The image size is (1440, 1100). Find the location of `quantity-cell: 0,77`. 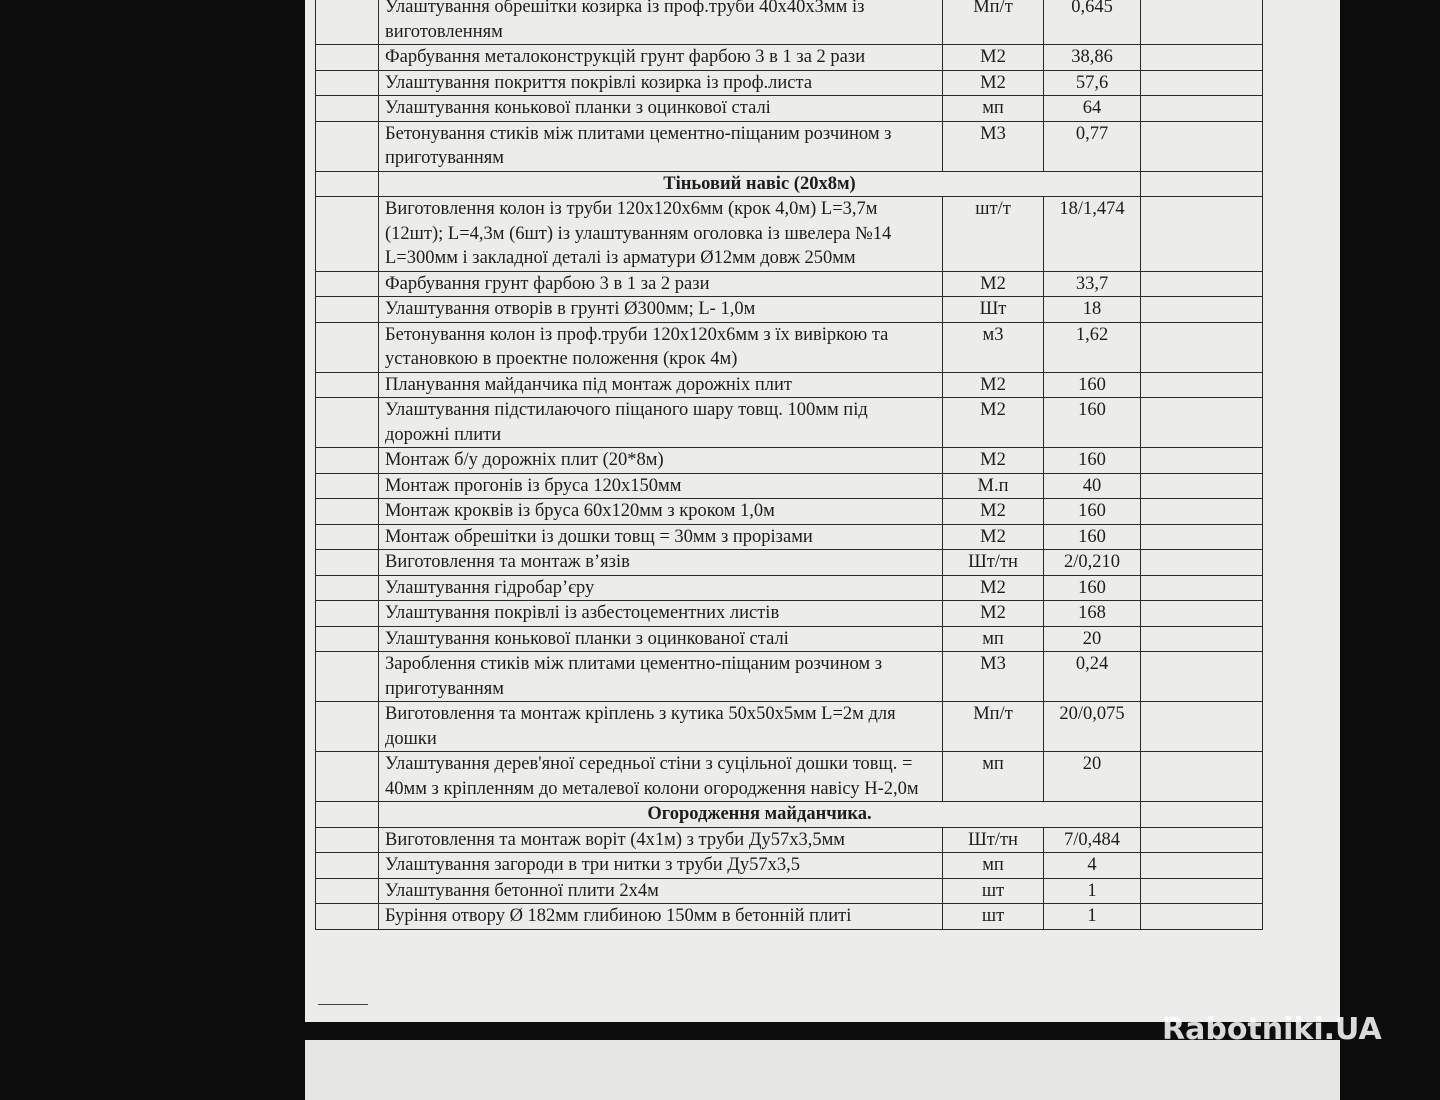

quantity-cell: 0,77 is located at coordinates (1092, 146).